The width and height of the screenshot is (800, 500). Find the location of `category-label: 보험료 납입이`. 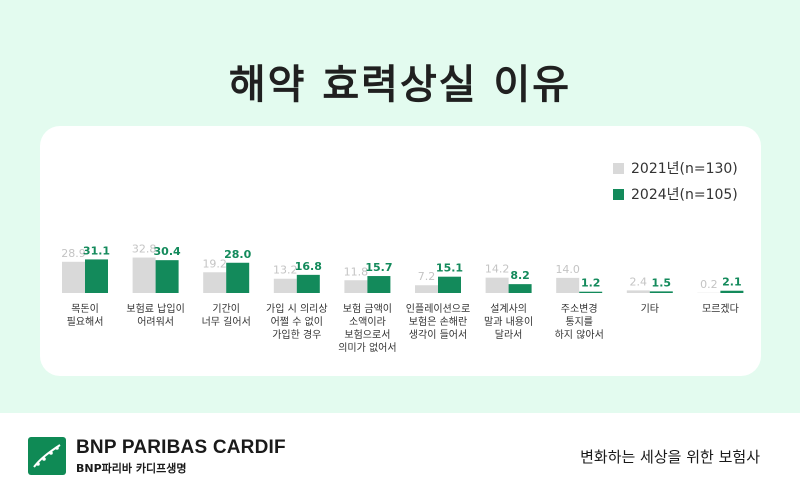

category-label: 보험료 납입이 is located at coordinates (155, 308).